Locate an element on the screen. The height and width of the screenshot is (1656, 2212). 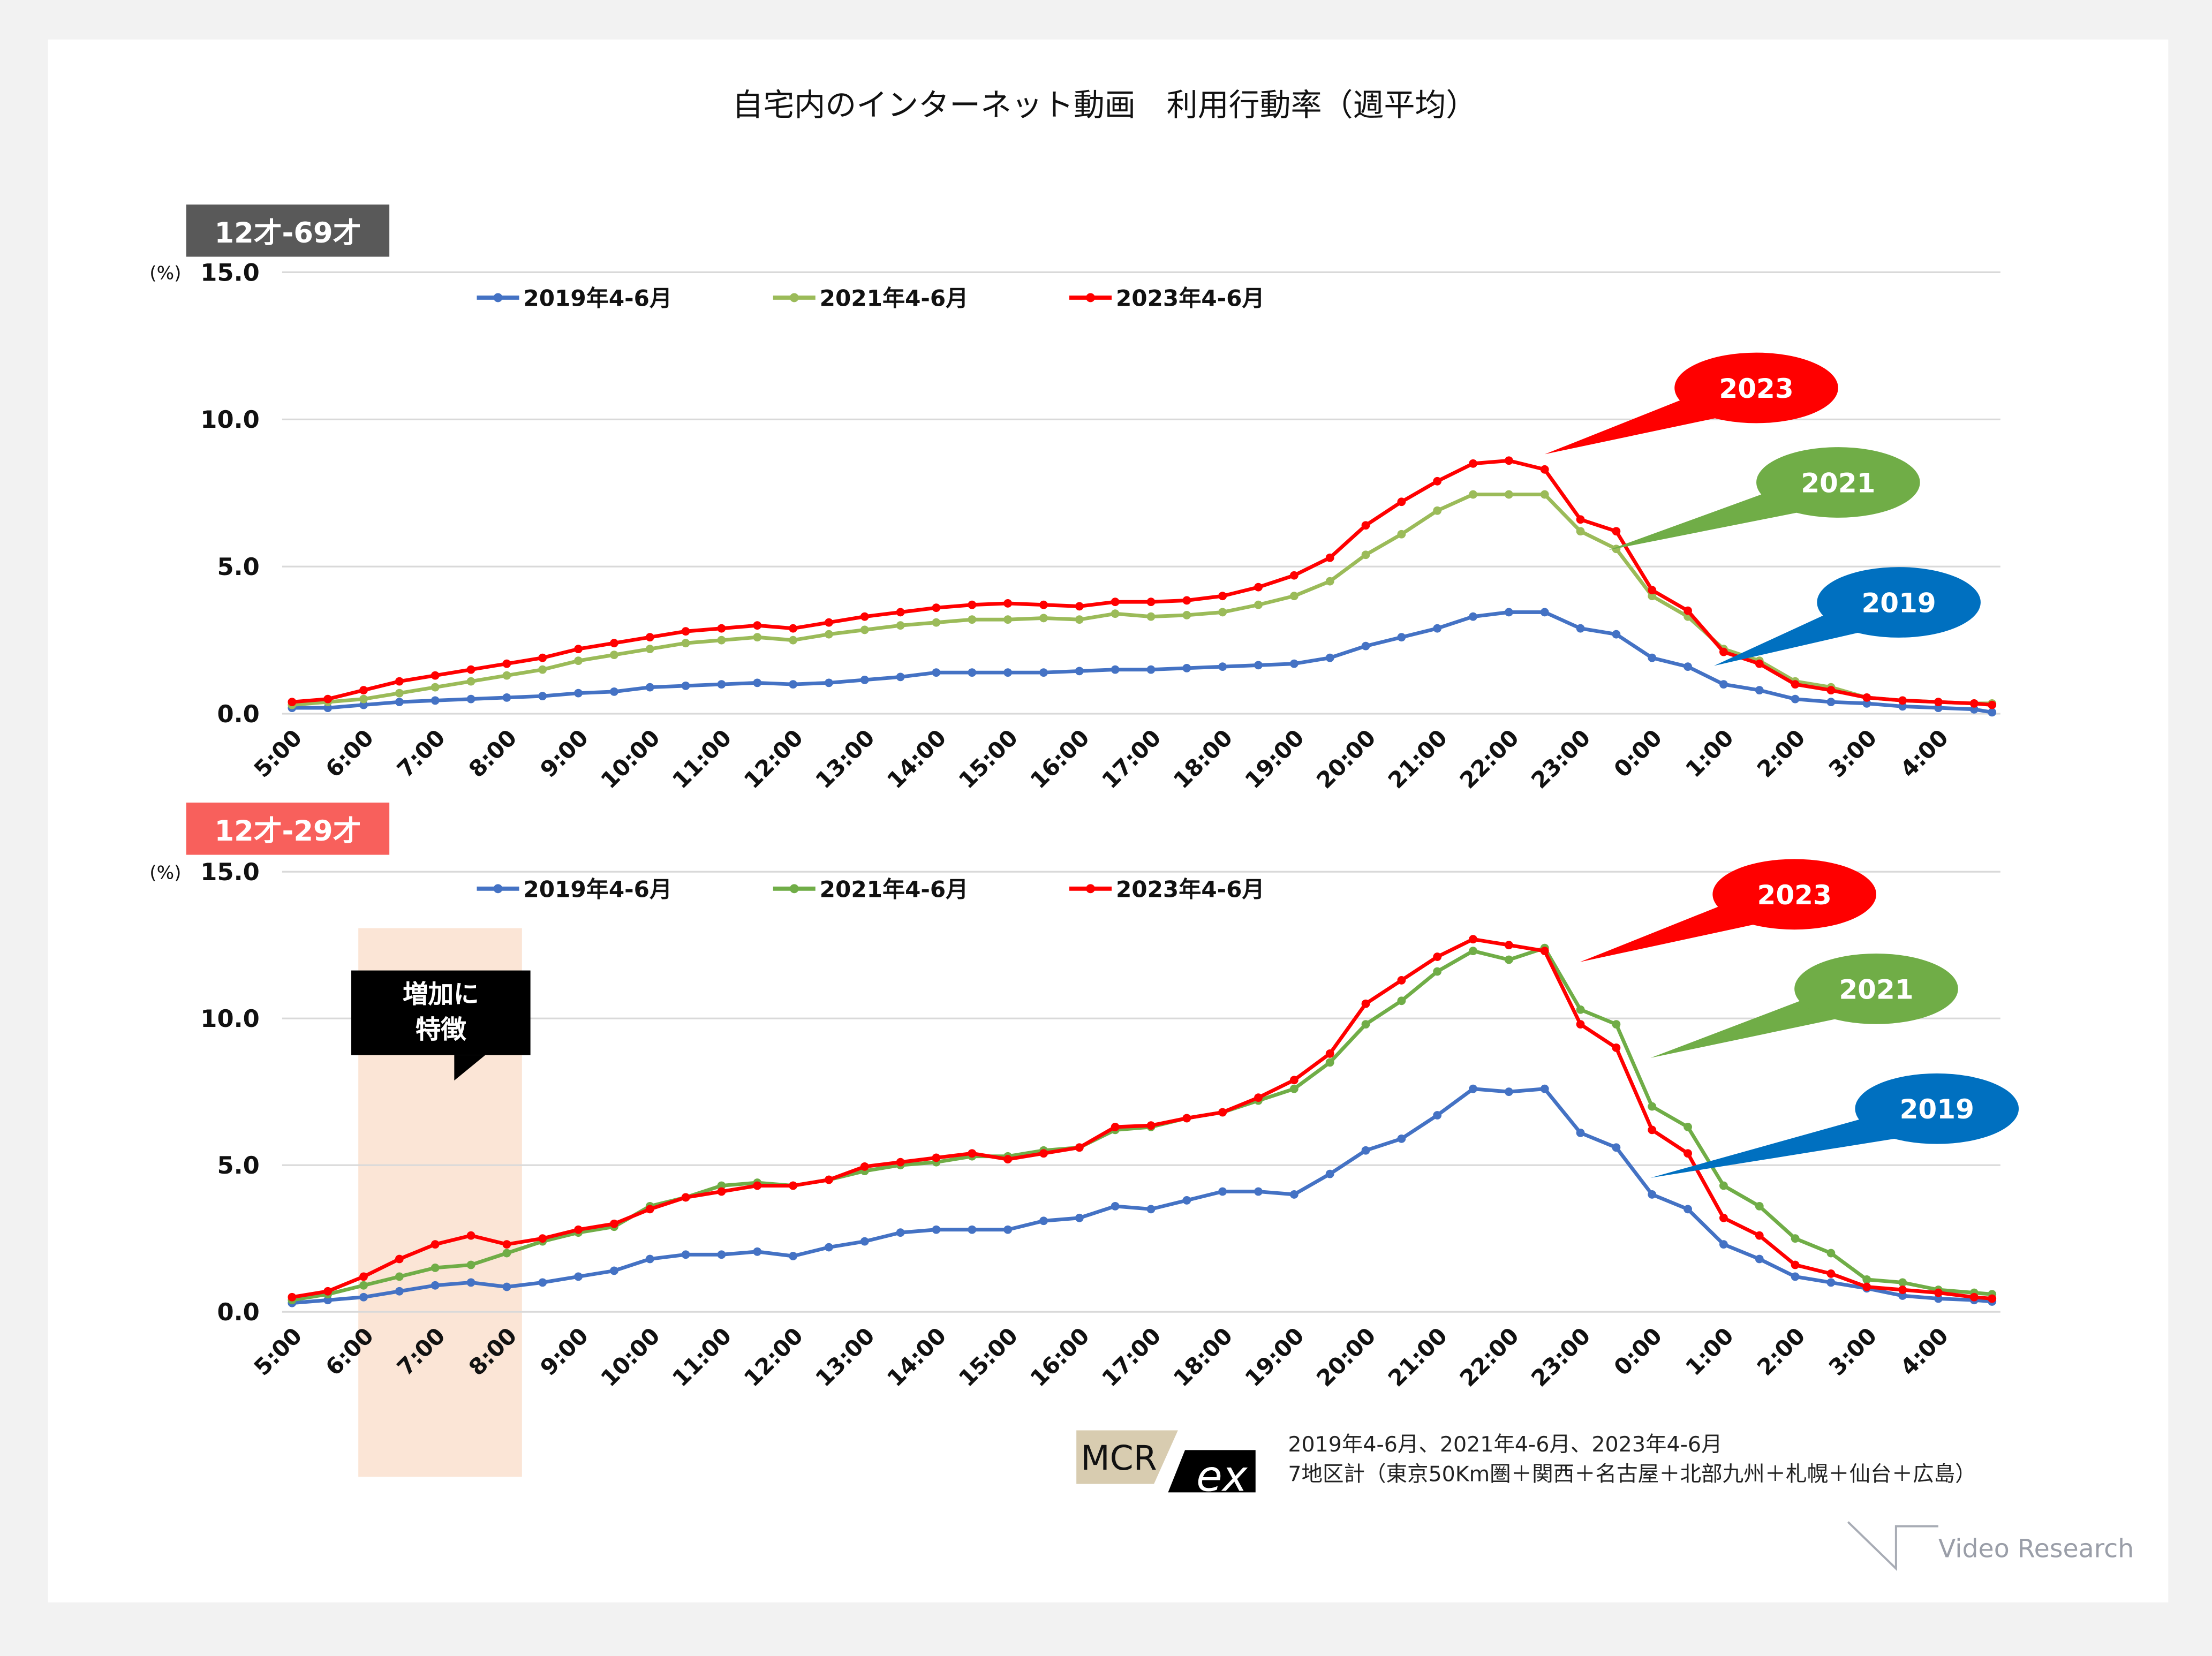
panel-tag-bottom: 12才-29才 is located at coordinates (288, 829).